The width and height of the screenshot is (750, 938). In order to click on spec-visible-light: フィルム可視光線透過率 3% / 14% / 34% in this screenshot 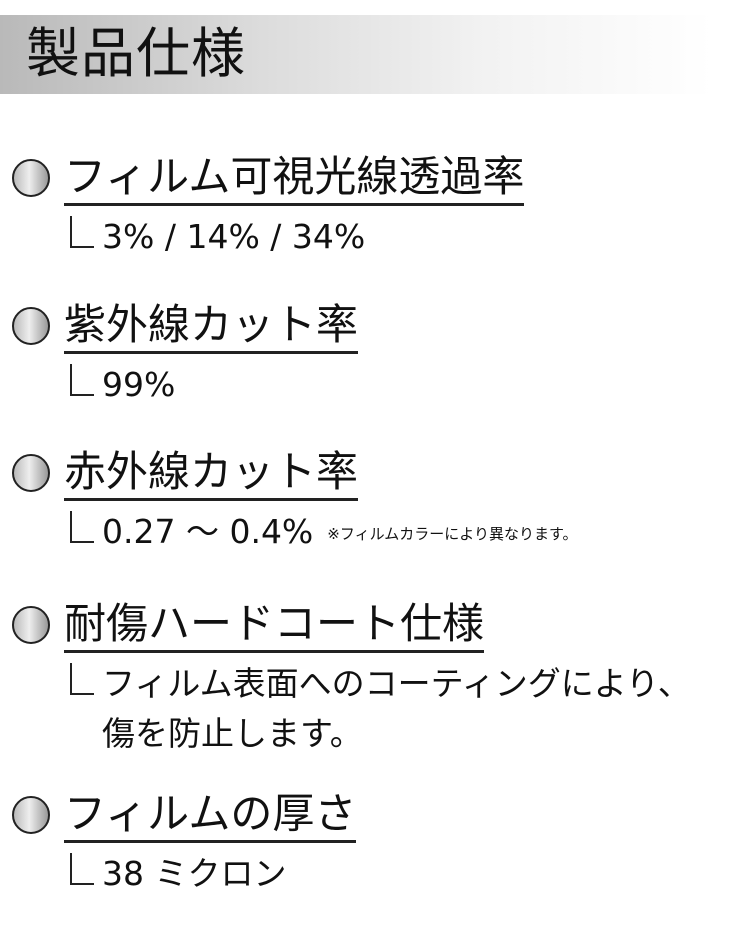, I will do `click(268, 205)`.